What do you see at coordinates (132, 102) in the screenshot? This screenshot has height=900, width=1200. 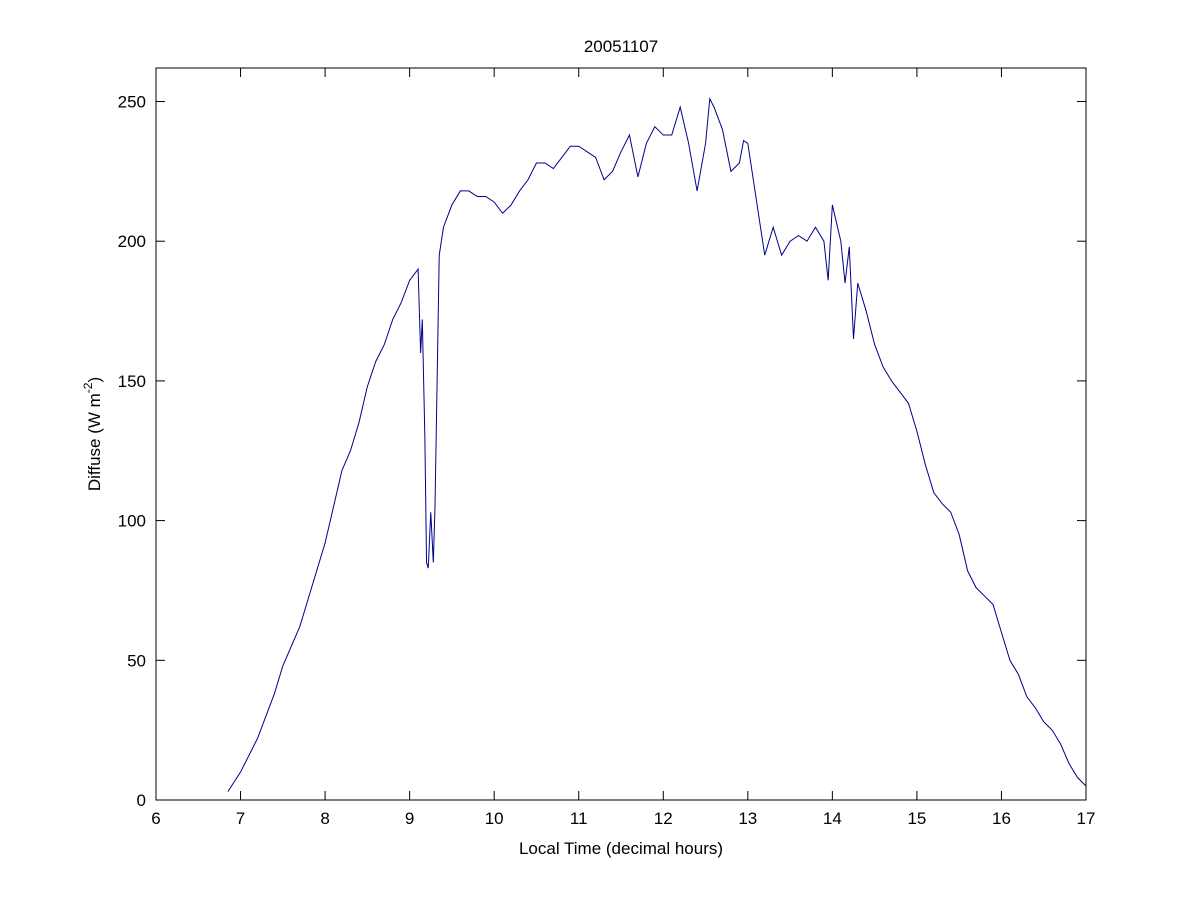 I see `y-tick-label: 250` at bounding box center [132, 102].